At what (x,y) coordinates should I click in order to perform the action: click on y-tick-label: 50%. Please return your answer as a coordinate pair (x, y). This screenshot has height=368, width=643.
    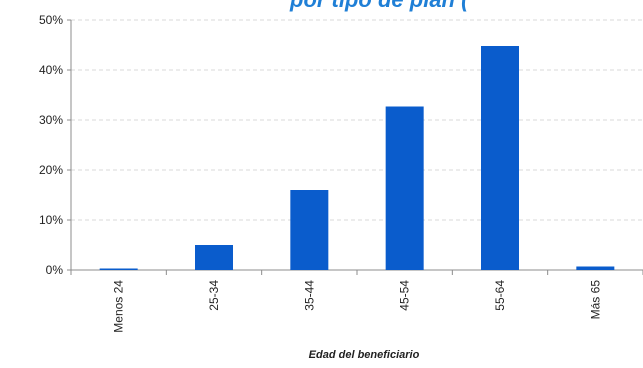
    Looking at the image, I should click on (51, 20).